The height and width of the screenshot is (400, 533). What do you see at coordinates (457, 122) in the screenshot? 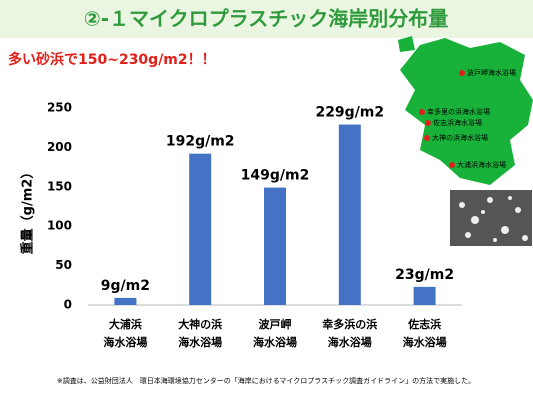
I see `map-label: 佐志浜海水浴場` at bounding box center [457, 122].